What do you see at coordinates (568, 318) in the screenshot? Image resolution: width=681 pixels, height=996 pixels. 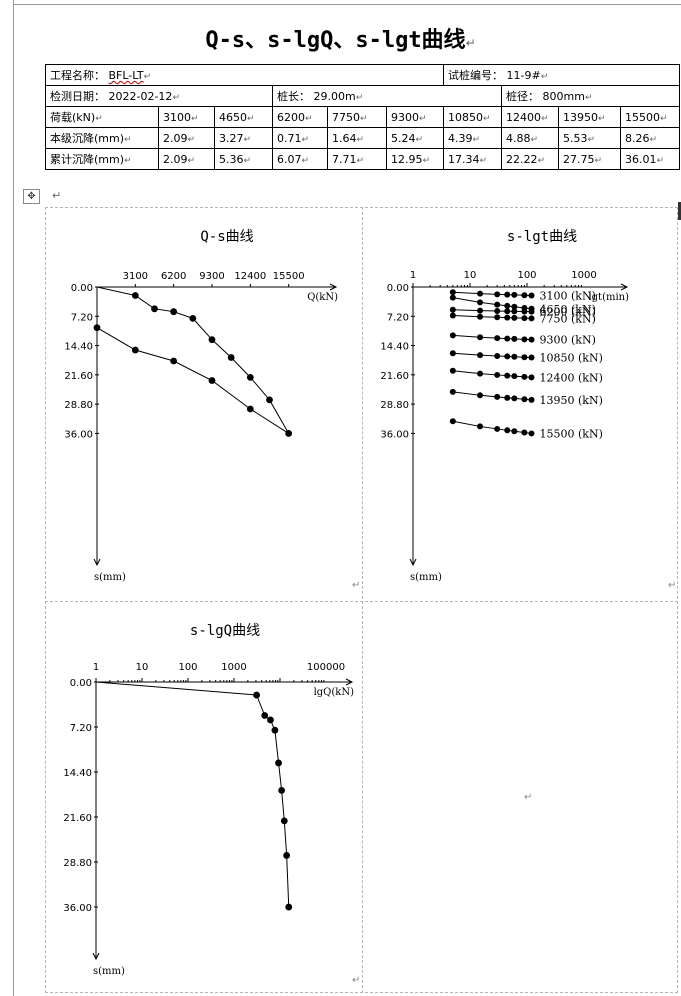 I see `series-label: 7750 (kN)` at bounding box center [568, 318].